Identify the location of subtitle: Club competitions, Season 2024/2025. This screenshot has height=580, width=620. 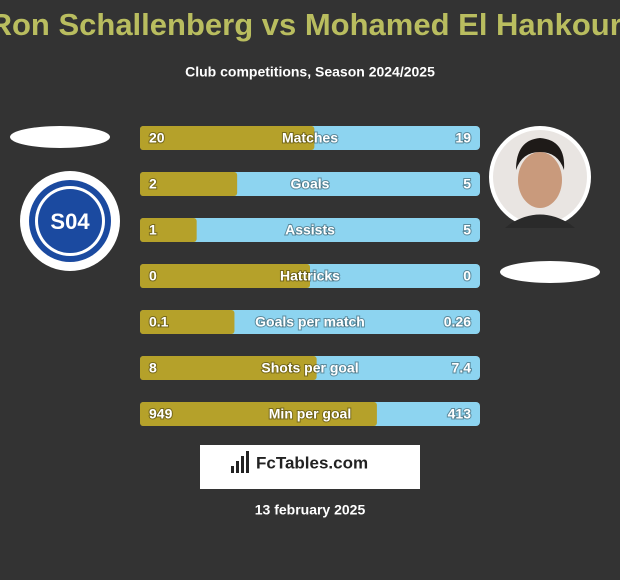
(310, 72).